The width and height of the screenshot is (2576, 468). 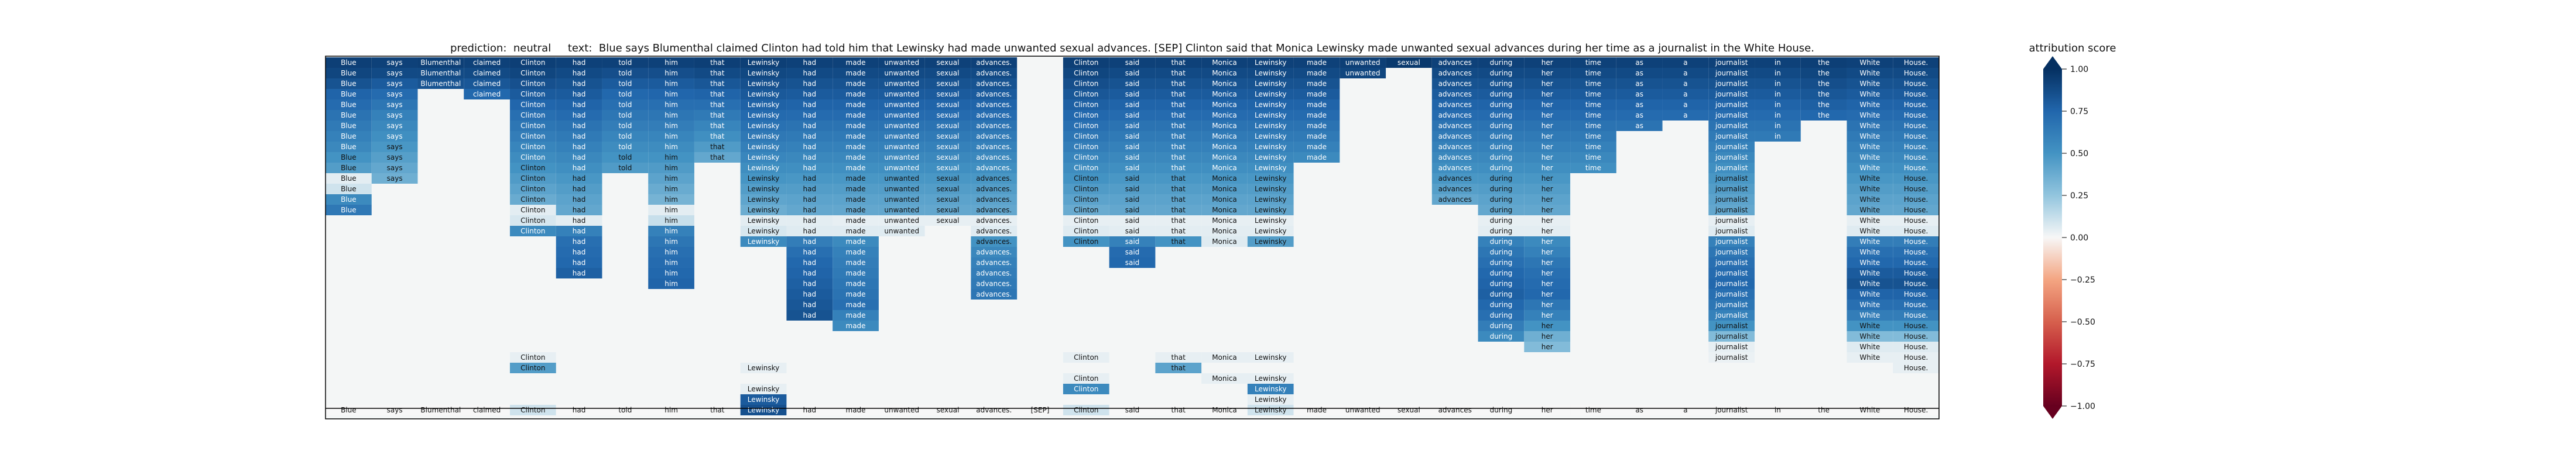 What do you see at coordinates (1455, 126) in the screenshot?
I see `heatmap-label: advances` at bounding box center [1455, 126].